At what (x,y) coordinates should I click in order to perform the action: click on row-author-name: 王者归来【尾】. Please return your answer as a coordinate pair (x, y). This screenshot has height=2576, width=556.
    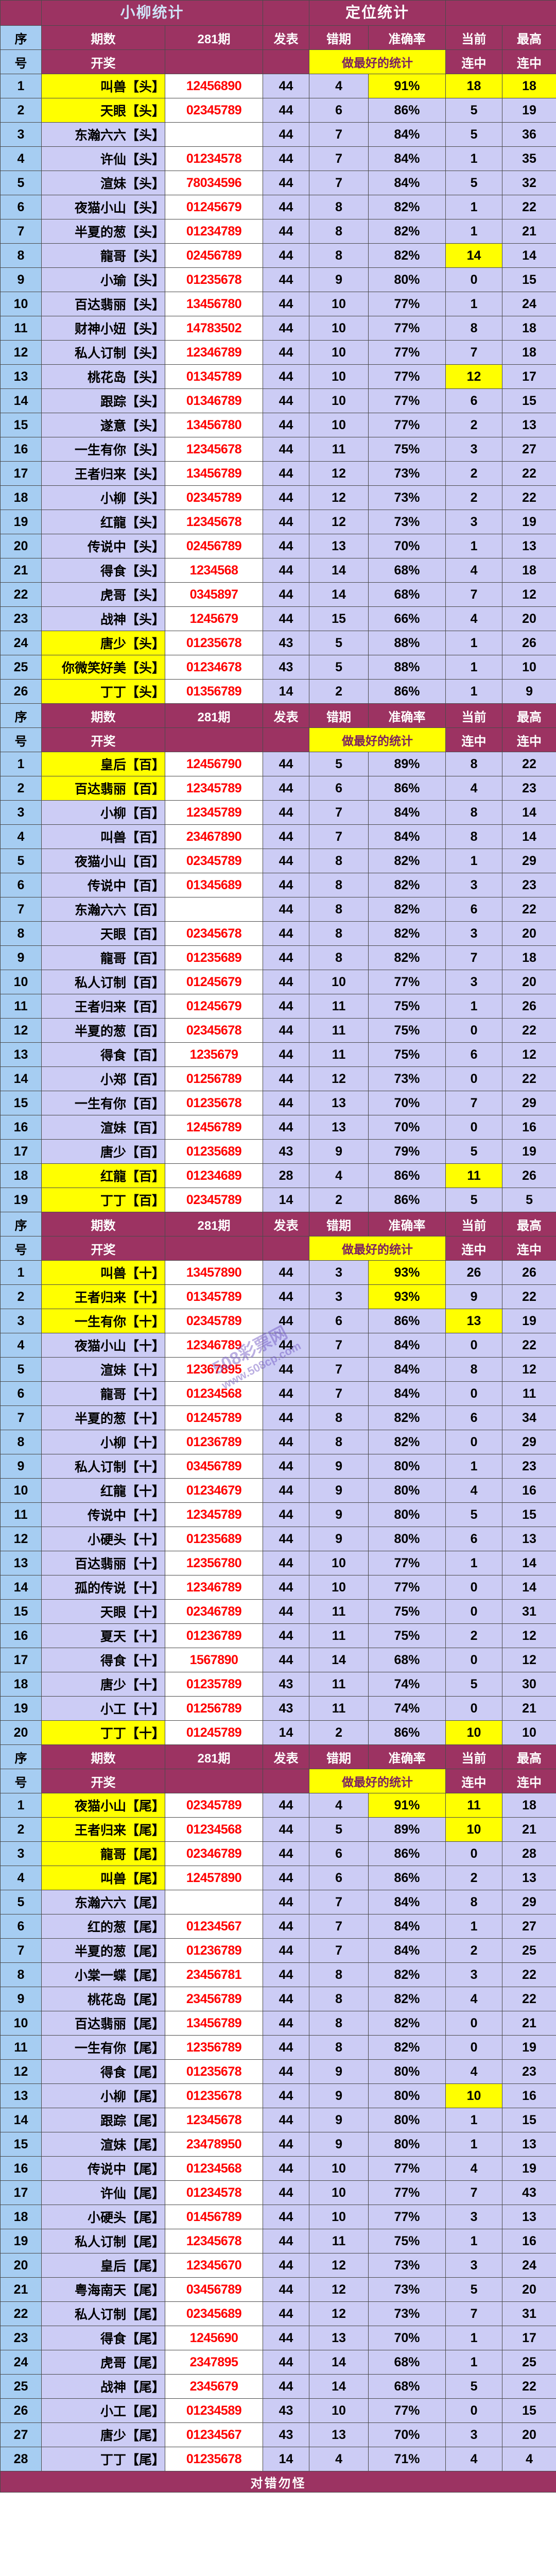
    Looking at the image, I should click on (103, 1830).